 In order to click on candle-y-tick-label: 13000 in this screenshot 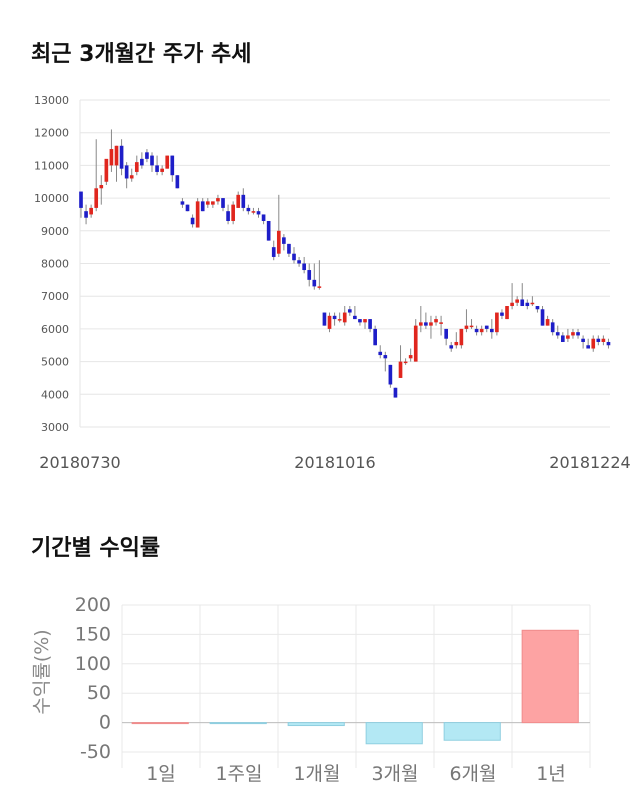, I will do `click(51, 100)`.